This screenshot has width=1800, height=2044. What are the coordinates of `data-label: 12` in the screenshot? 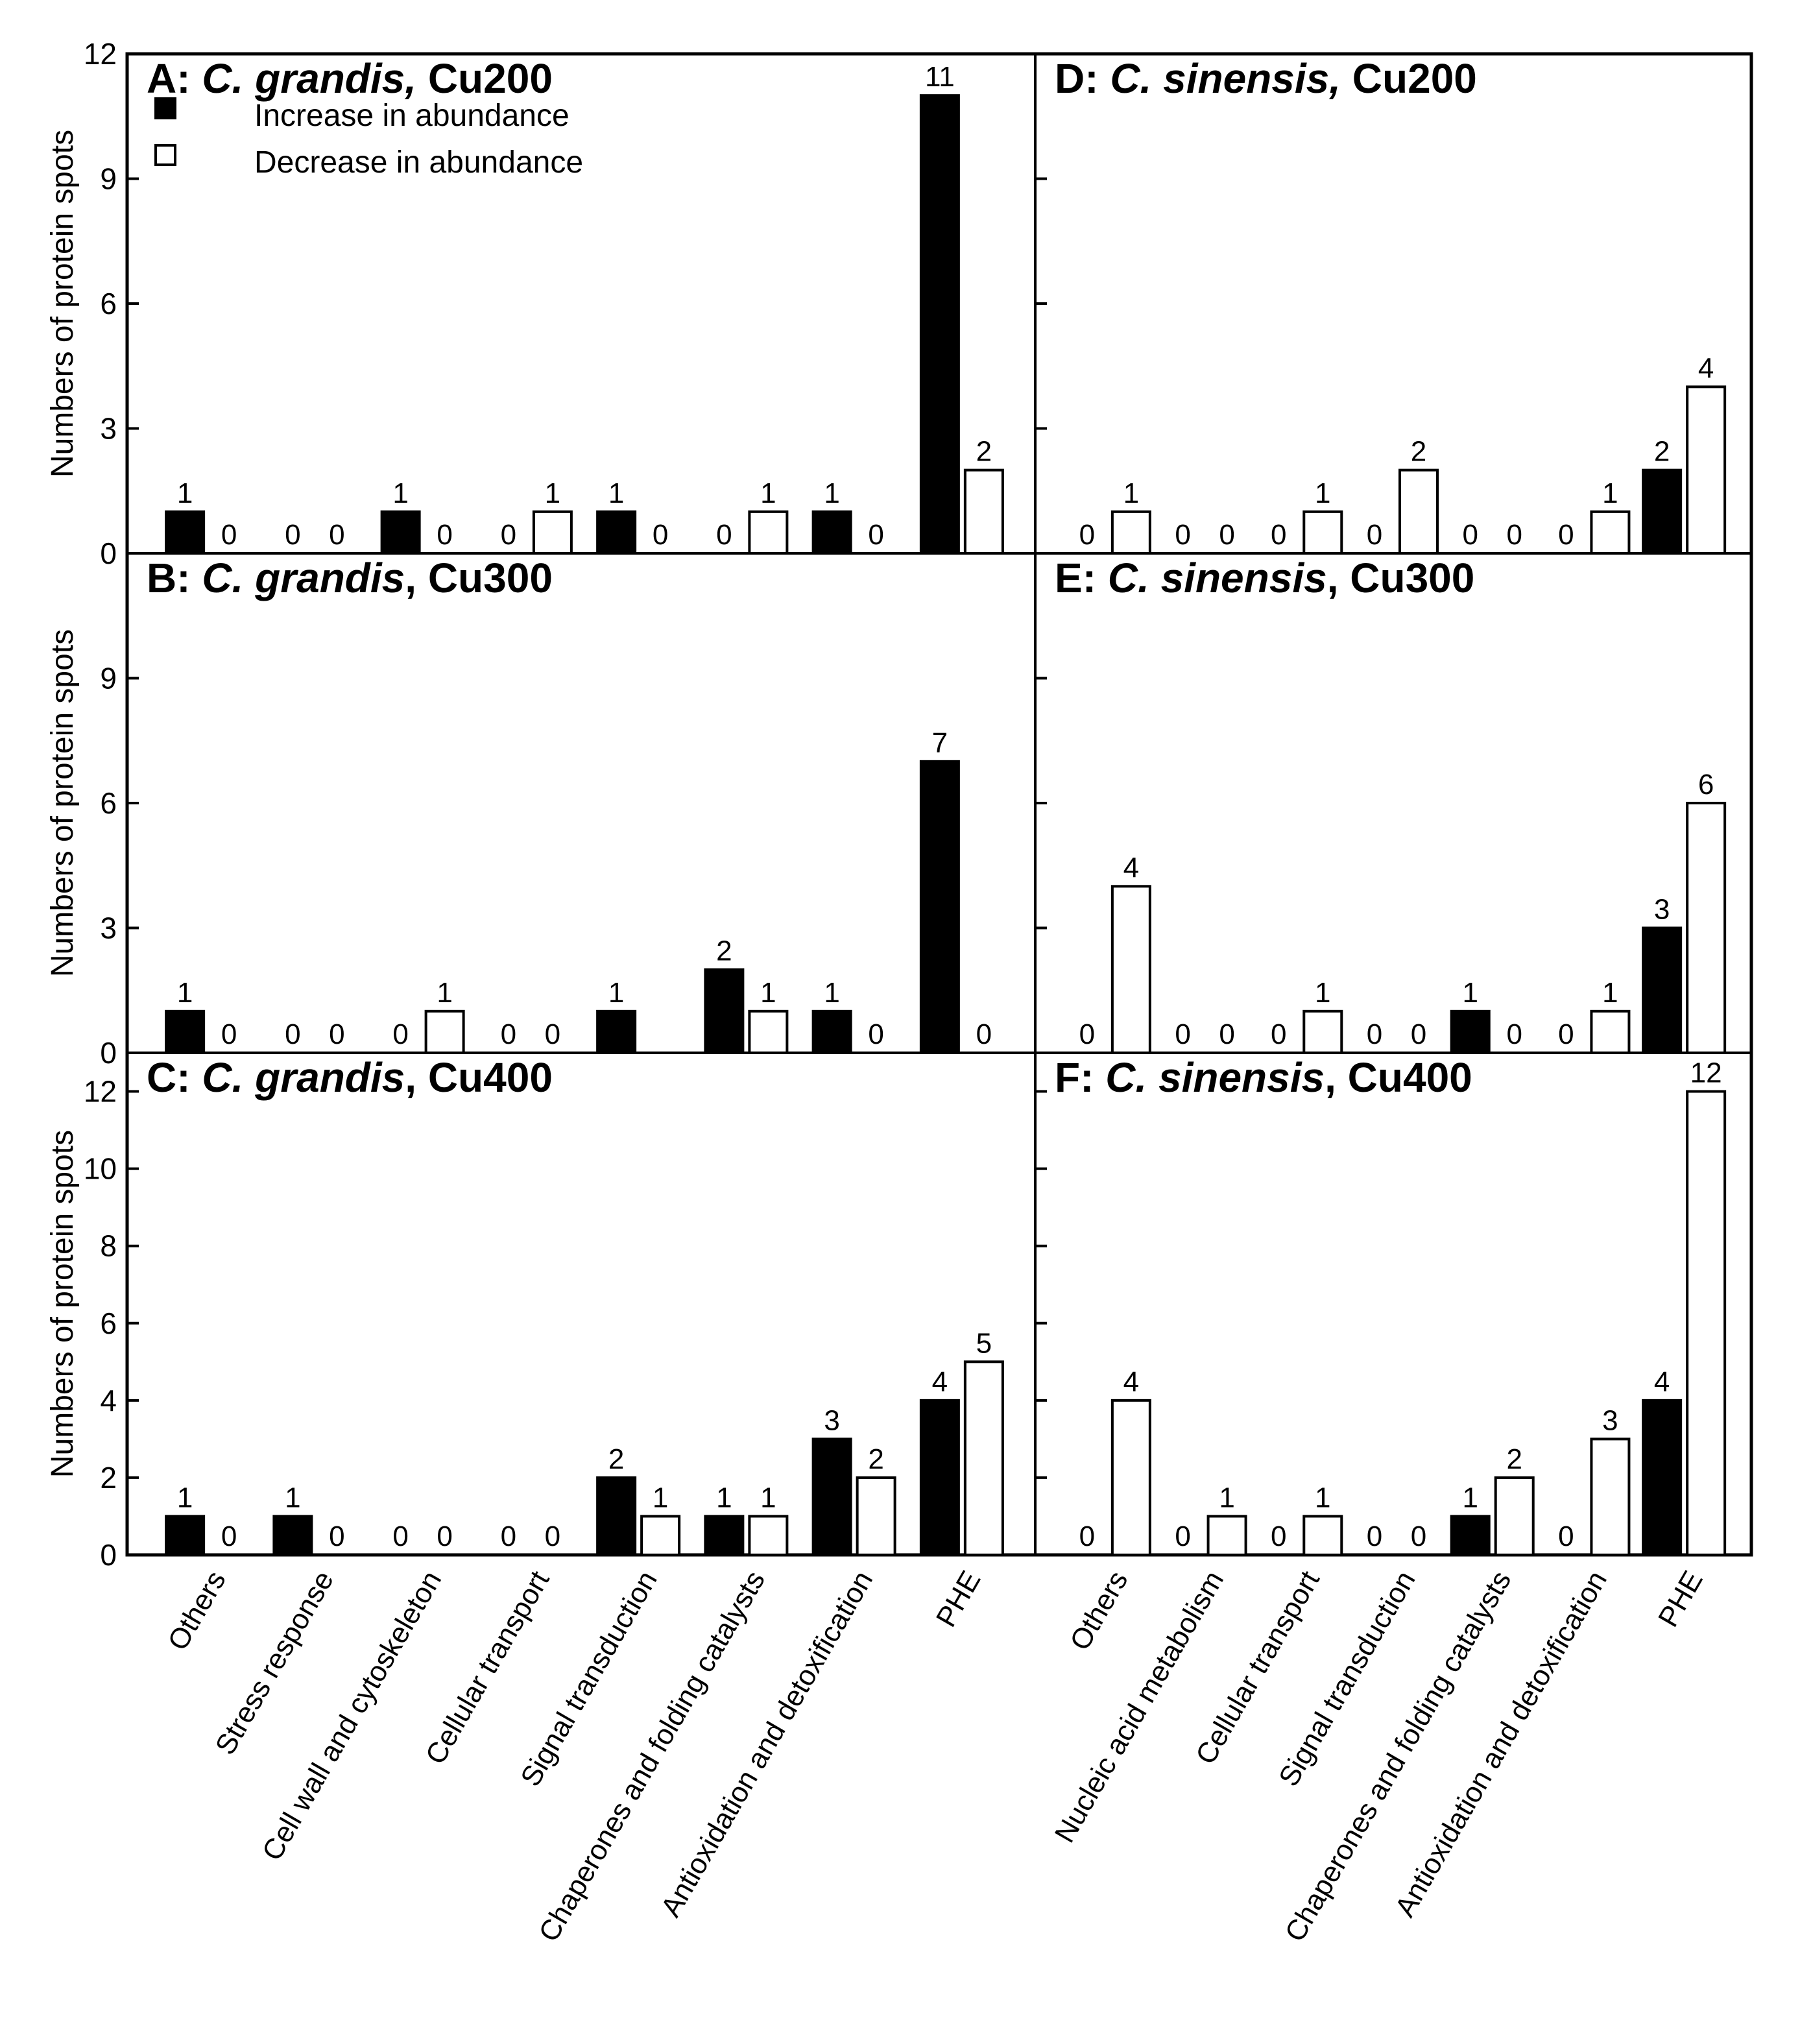 It's located at (1706, 1073).